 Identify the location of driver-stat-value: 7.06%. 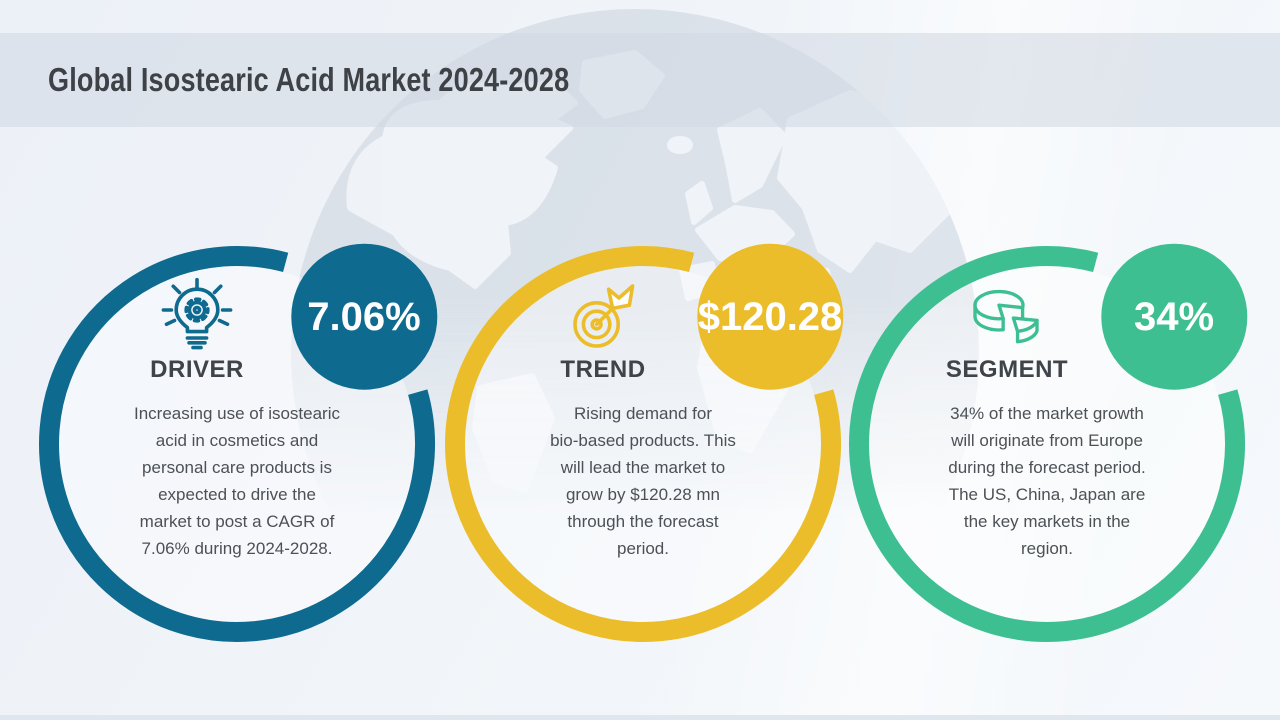
(364, 317).